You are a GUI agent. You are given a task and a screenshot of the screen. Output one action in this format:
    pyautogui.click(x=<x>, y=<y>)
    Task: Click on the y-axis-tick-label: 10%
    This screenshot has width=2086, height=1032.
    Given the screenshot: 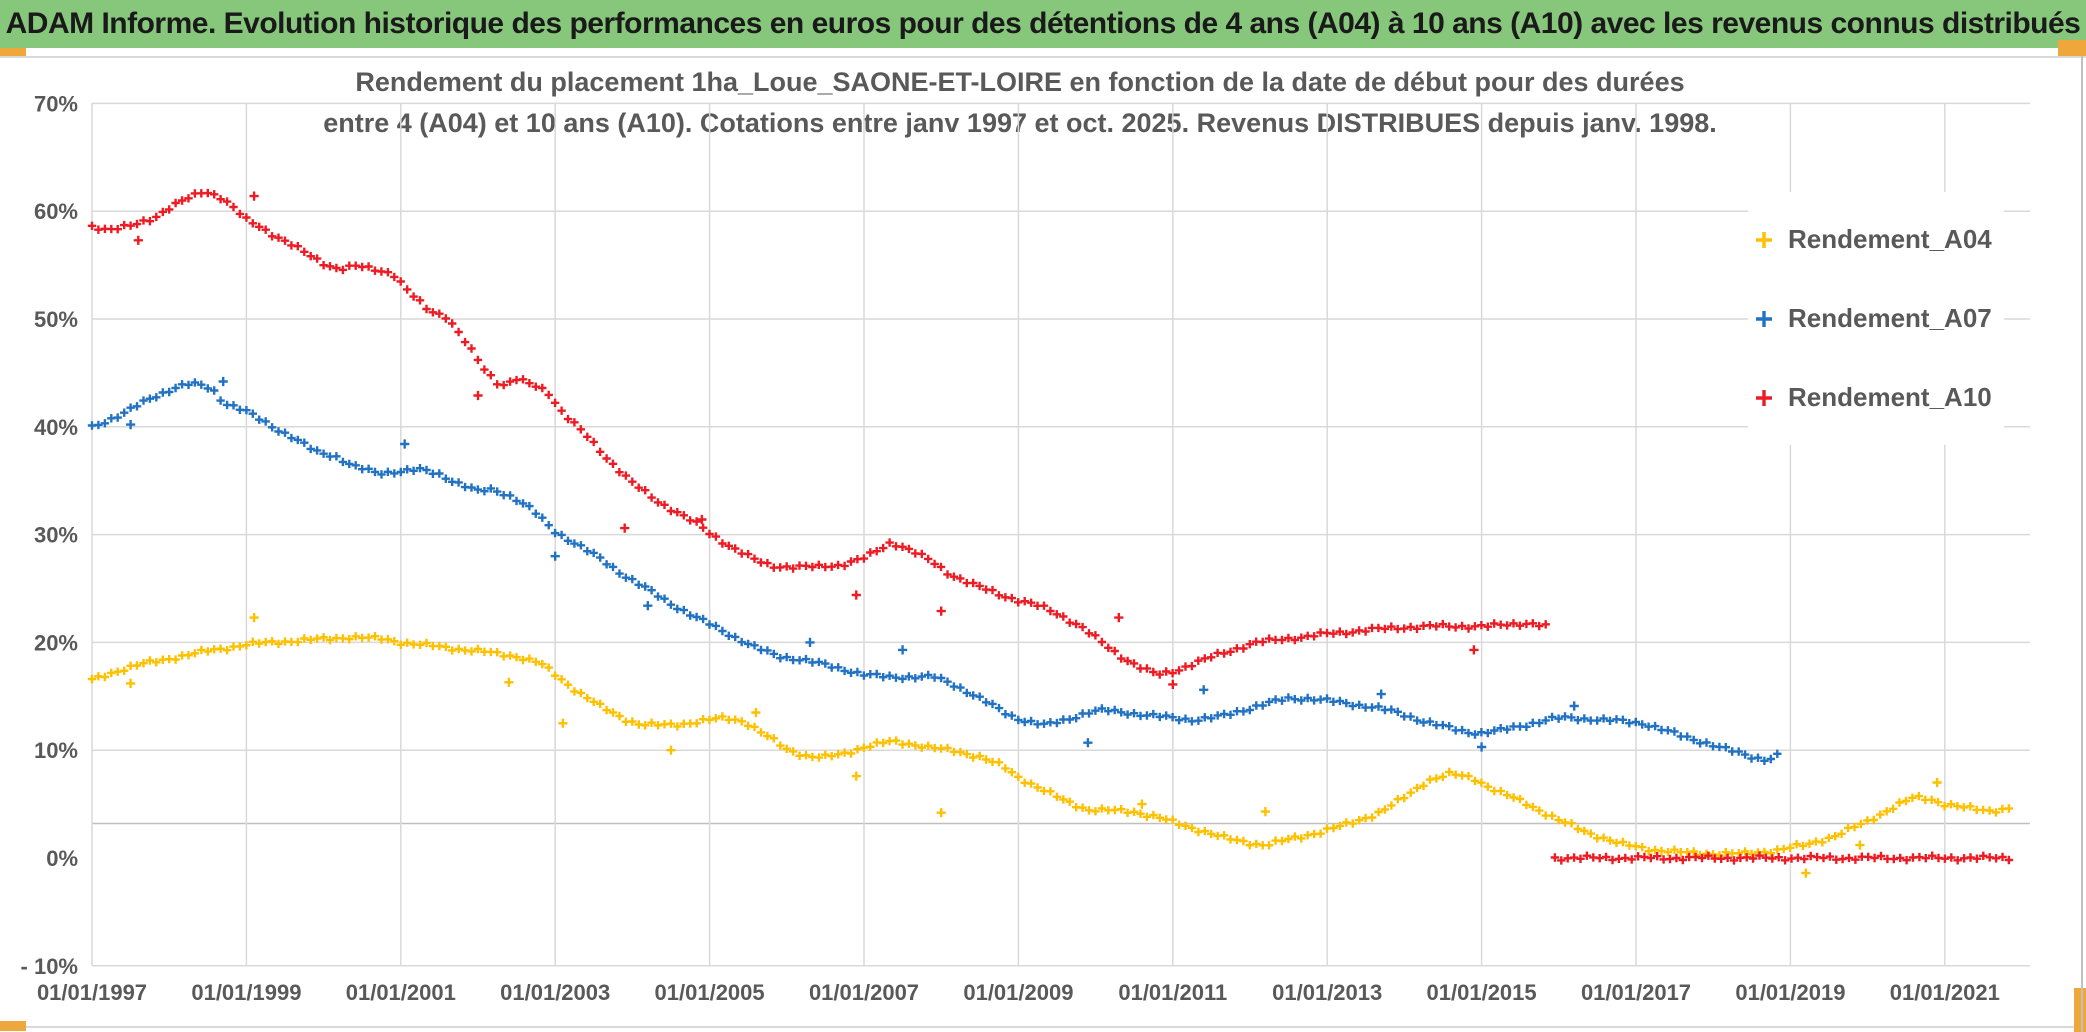 What is the action you would take?
    pyautogui.click(x=56, y=750)
    